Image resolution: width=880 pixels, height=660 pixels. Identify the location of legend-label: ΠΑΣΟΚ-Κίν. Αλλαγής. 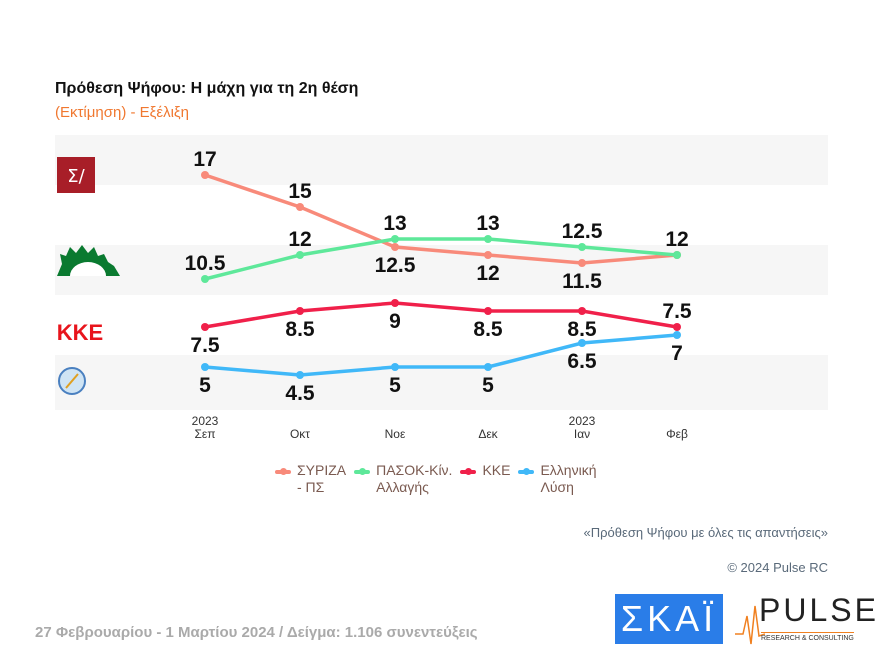
(414, 478).